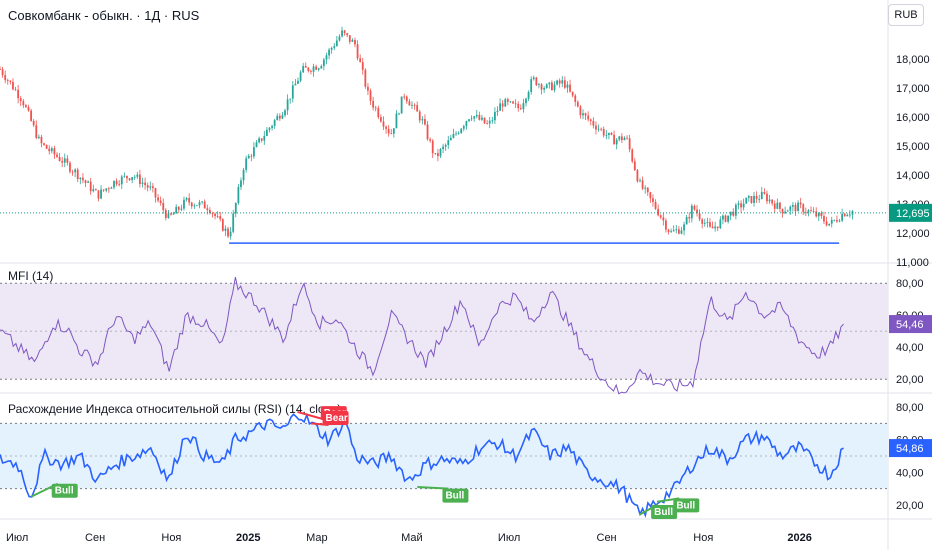 Image resolution: width=932 pixels, height=550 pixels. Describe the element at coordinates (910, 448) in the screenshot. I see `rsi-pane-value-badge` at that location.